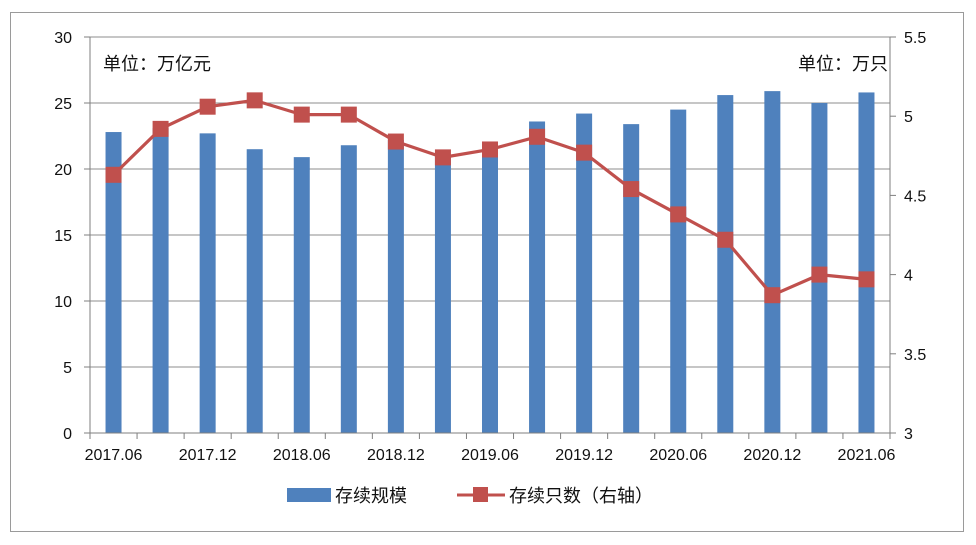 The height and width of the screenshot is (545, 976). Describe the element at coordinates (114, 455) in the screenshot. I see `x-tick-label: 2017.06` at that location.